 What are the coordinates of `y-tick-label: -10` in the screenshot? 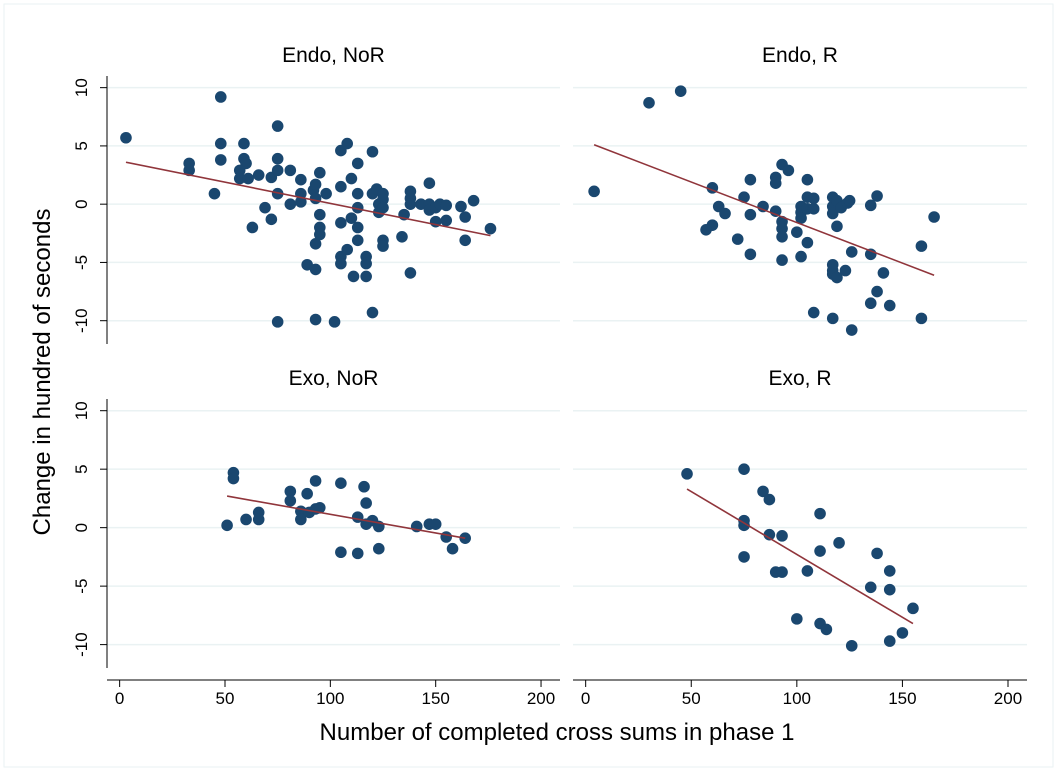 It's located at (81, 644).